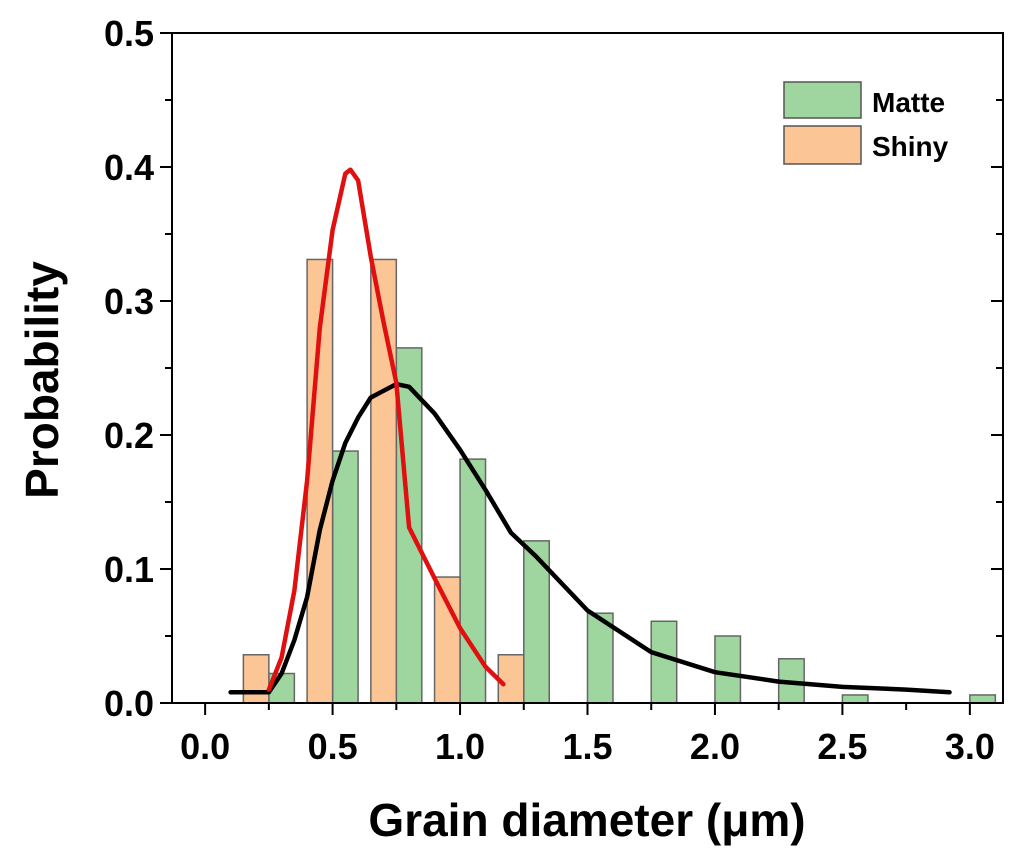 Image resolution: width=1025 pixels, height=859 pixels. I want to click on x-axis-title: Grain diameter (μm), so click(586, 820).